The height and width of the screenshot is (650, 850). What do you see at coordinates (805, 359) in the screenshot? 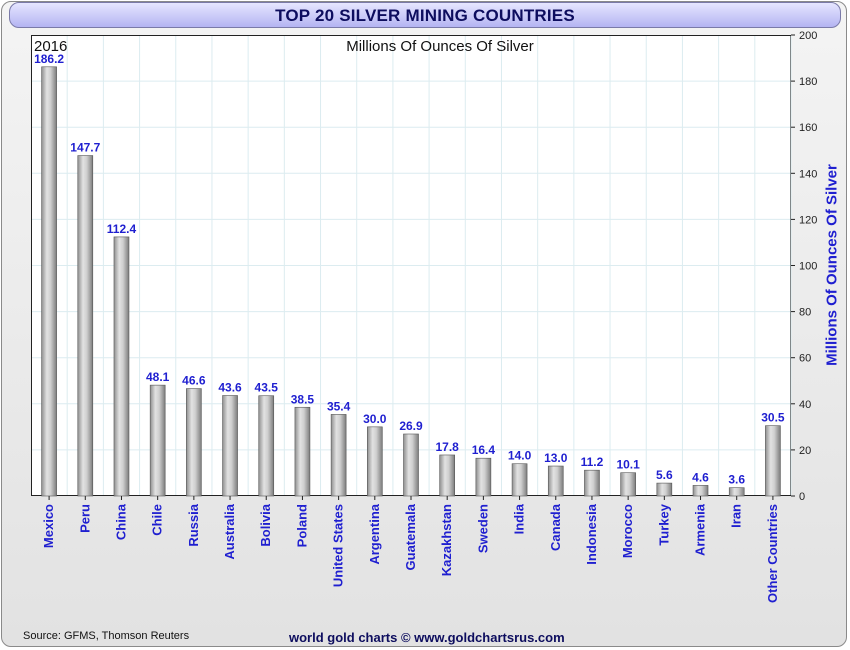
I see `y-tick-label: 60` at bounding box center [805, 359].